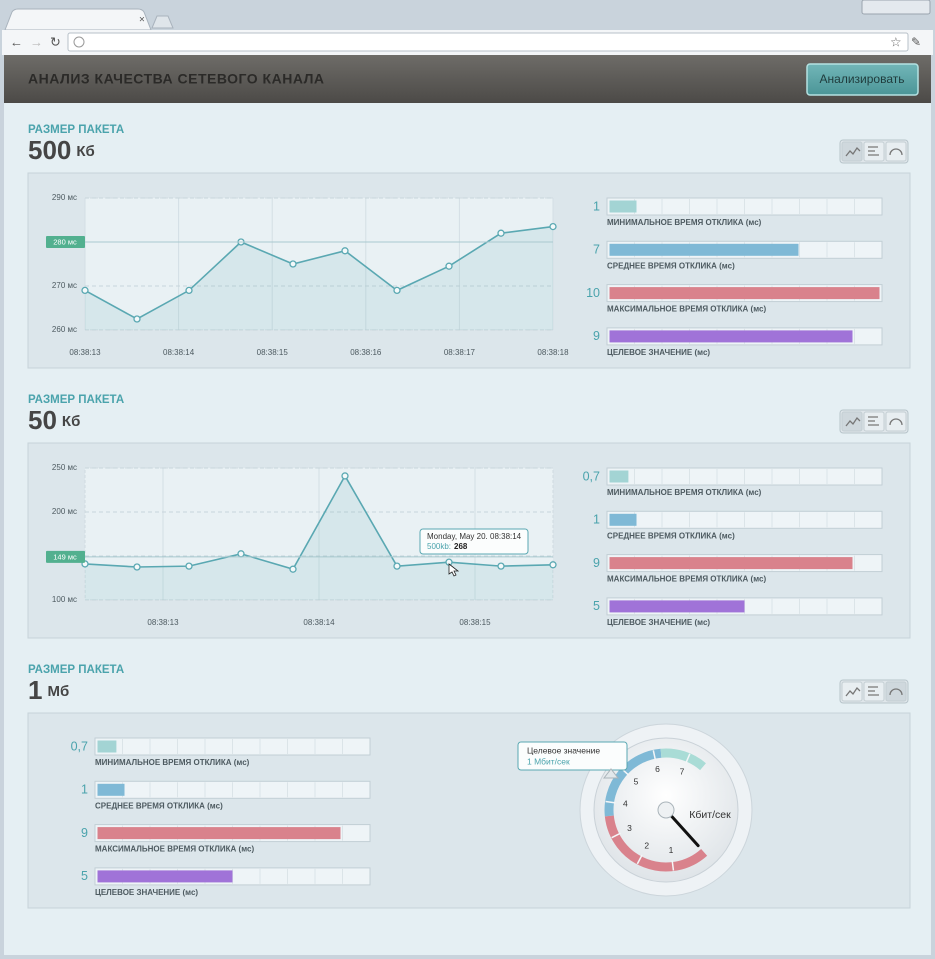 This screenshot has width=935, height=959. What do you see at coordinates (611, 773) in the screenshot?
I see `gauge-tooltip-pointer` at bounding box center [611, 773].